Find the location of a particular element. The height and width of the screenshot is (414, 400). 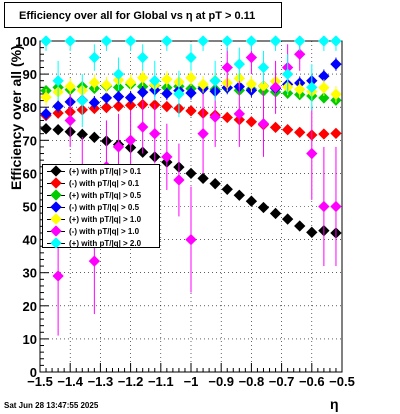

y-tick-label: 30 is located at coordinates (30, 273).